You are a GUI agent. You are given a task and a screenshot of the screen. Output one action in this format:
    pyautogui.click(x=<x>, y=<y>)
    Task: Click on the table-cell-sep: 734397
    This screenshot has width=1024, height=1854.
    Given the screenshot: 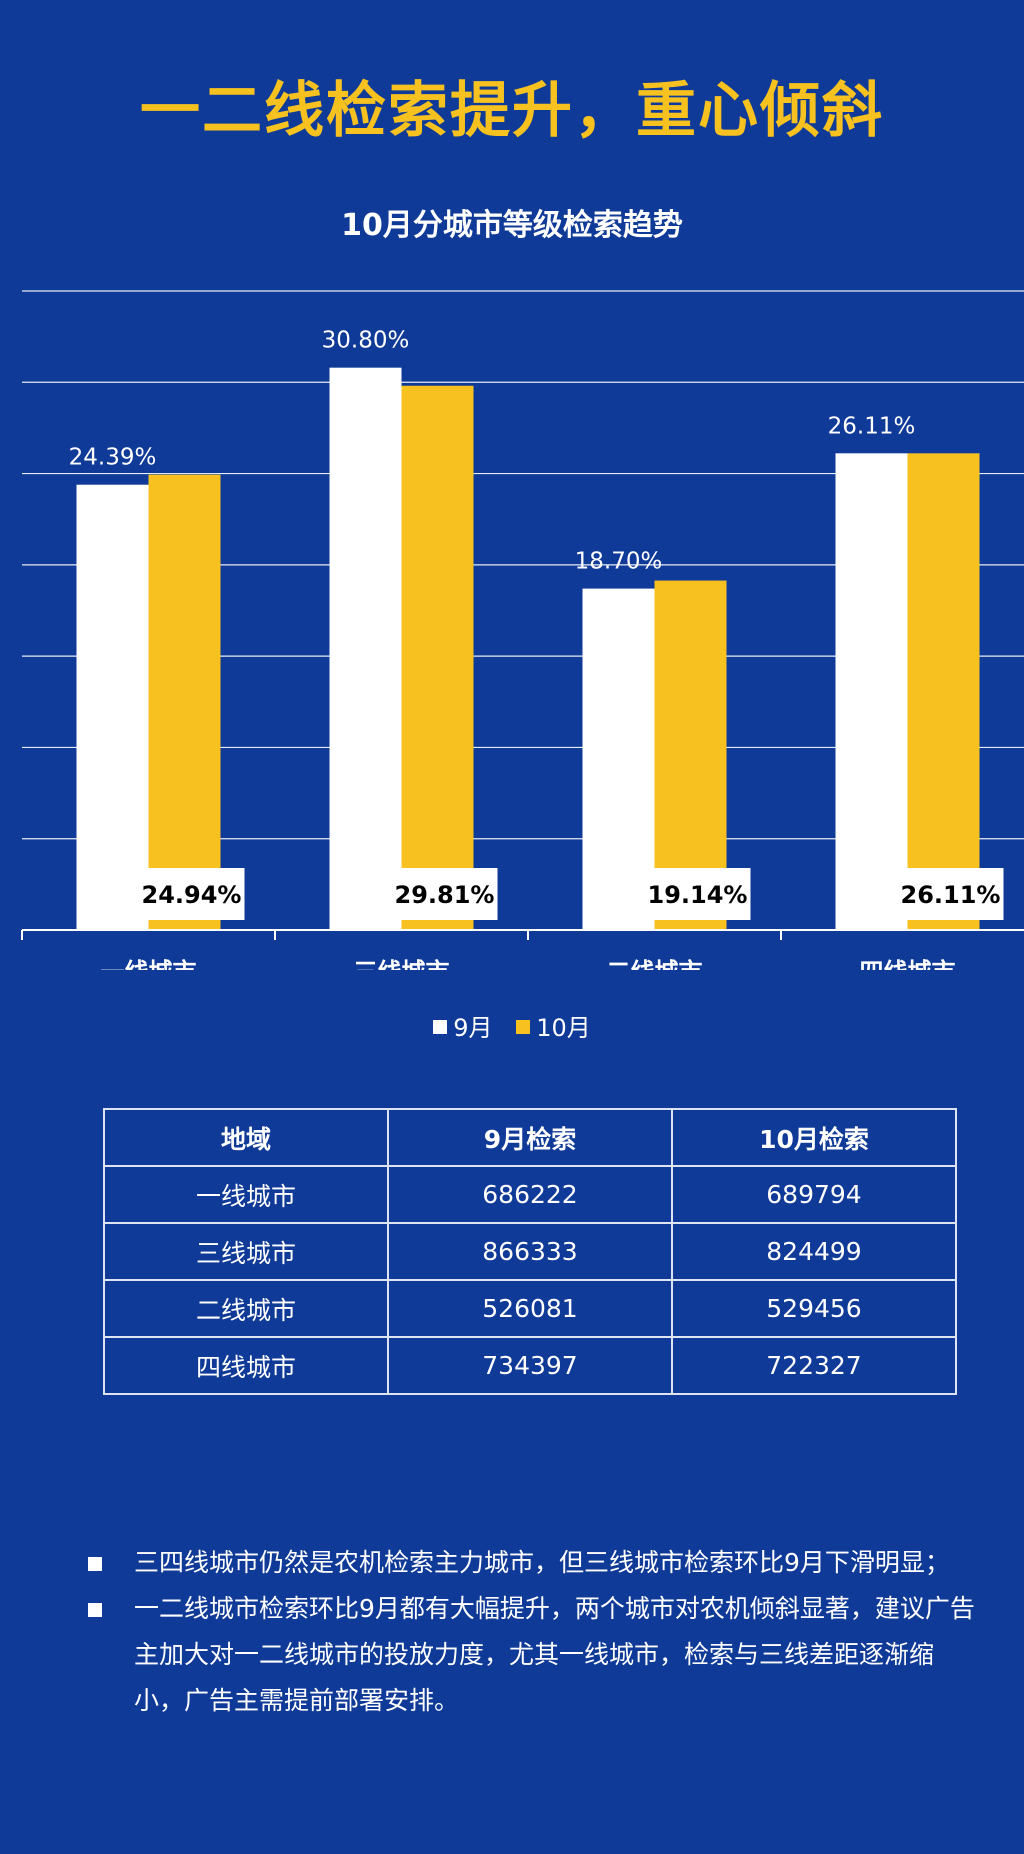 What is the action you would take?
    pyautogui.click(x=530, y=1365)
    